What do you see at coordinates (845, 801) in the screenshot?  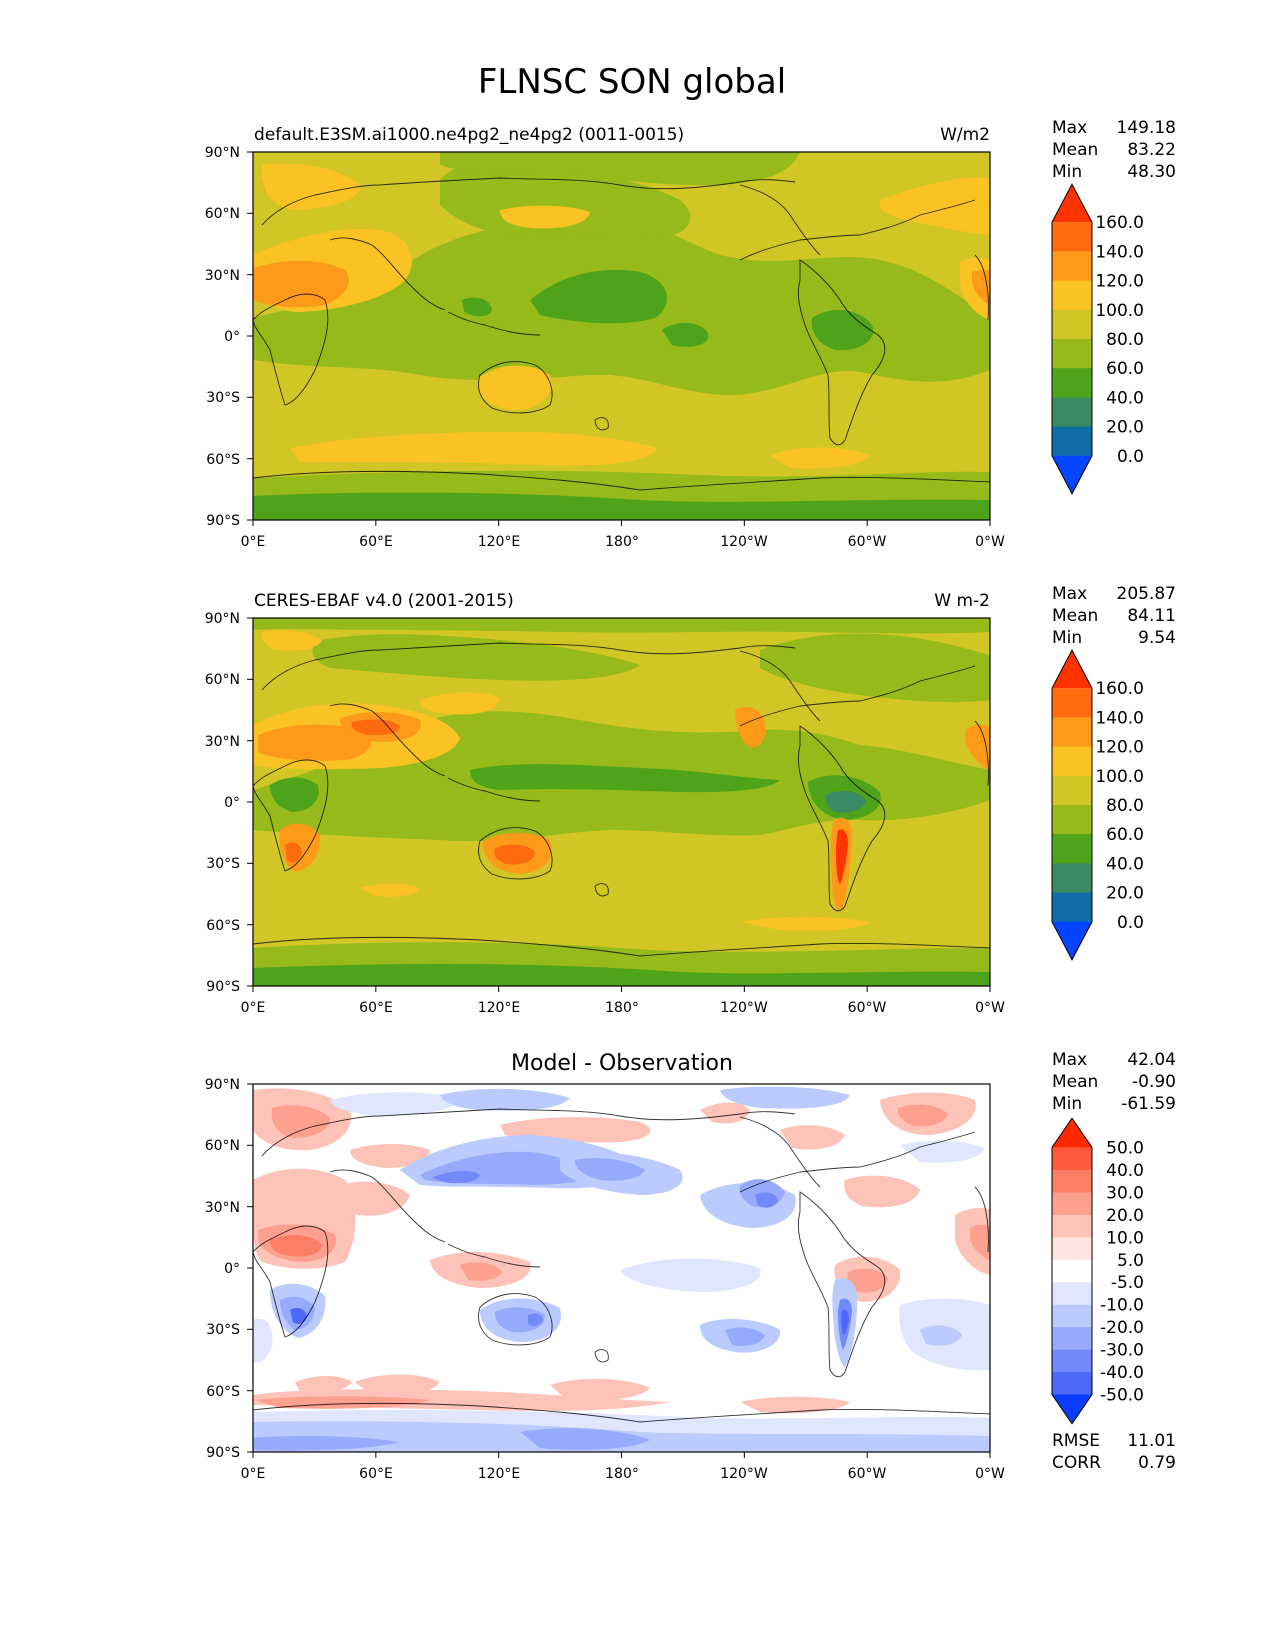 I see `obs-amazon-teal` at bounding box center [845, 801].